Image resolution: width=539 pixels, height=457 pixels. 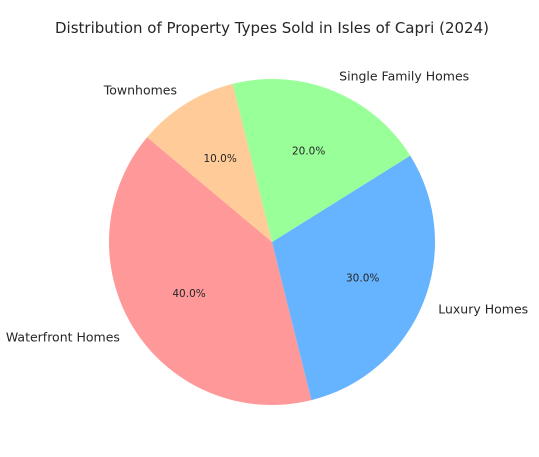 What do you see at coordinates (404, 75) in the screenshot?
I see `category-label-single-family-homes: Single Family Homes` at bounding box center [404, 75].